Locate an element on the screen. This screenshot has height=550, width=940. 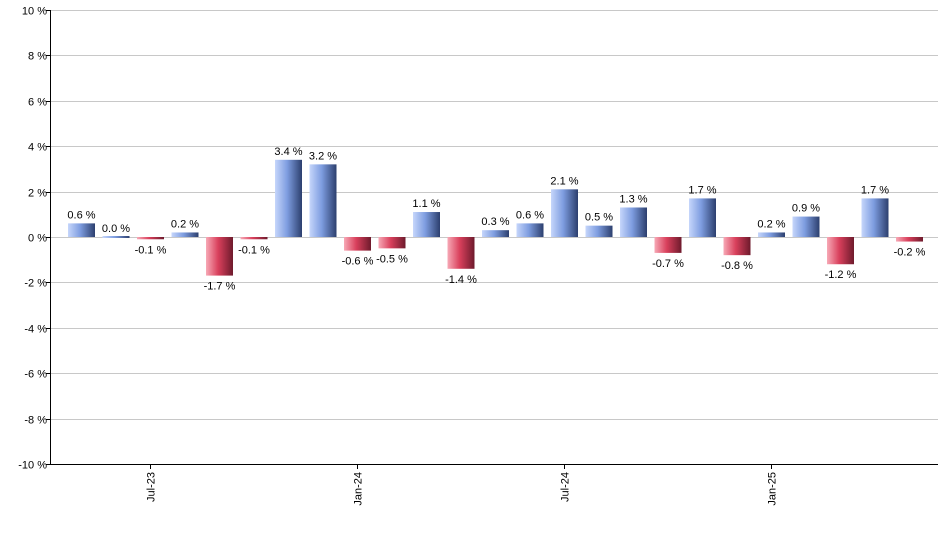
data-label: 0.0 % is located at coordinates (116, 229).